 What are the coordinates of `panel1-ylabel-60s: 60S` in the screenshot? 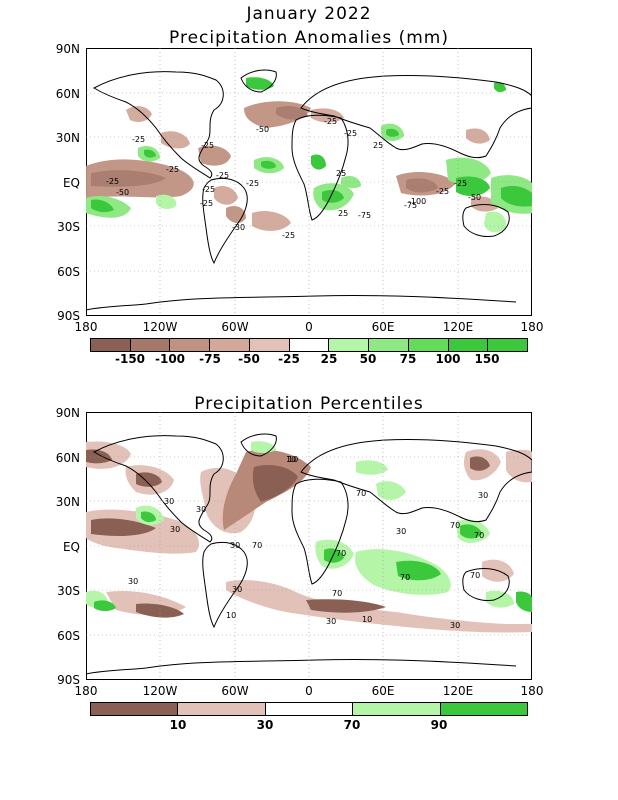 It's located at (68, 272).